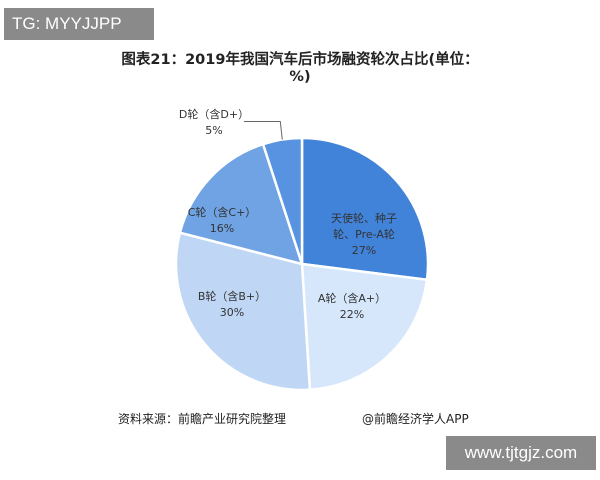 The width and height of the screenshot is (600, 480). Describe the element at coordinates (232, 296) in the screenshot. I see `slice-label: B轮（含B+）` at that location.